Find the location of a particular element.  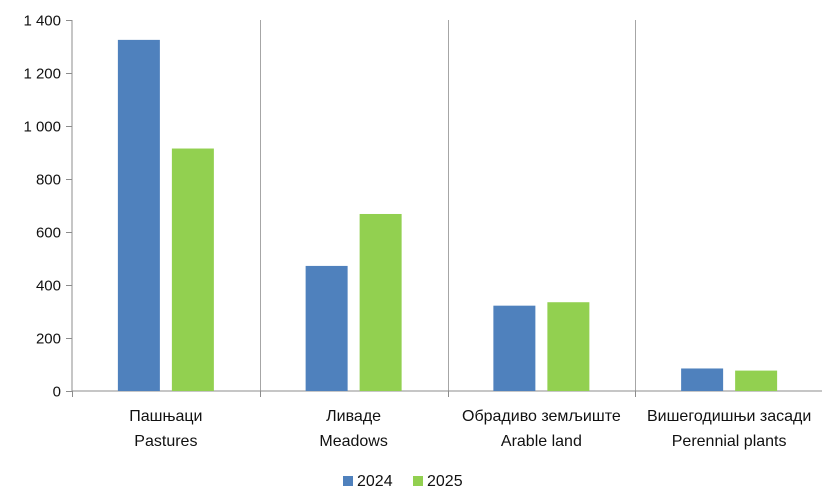

y-tick-label: 600 is located at coordinates (48, 233).